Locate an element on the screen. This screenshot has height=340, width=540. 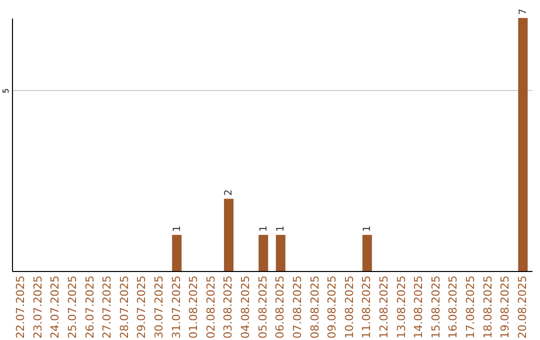
x-tick-label: 14.08.2025 is located at coordinates (419, 307).